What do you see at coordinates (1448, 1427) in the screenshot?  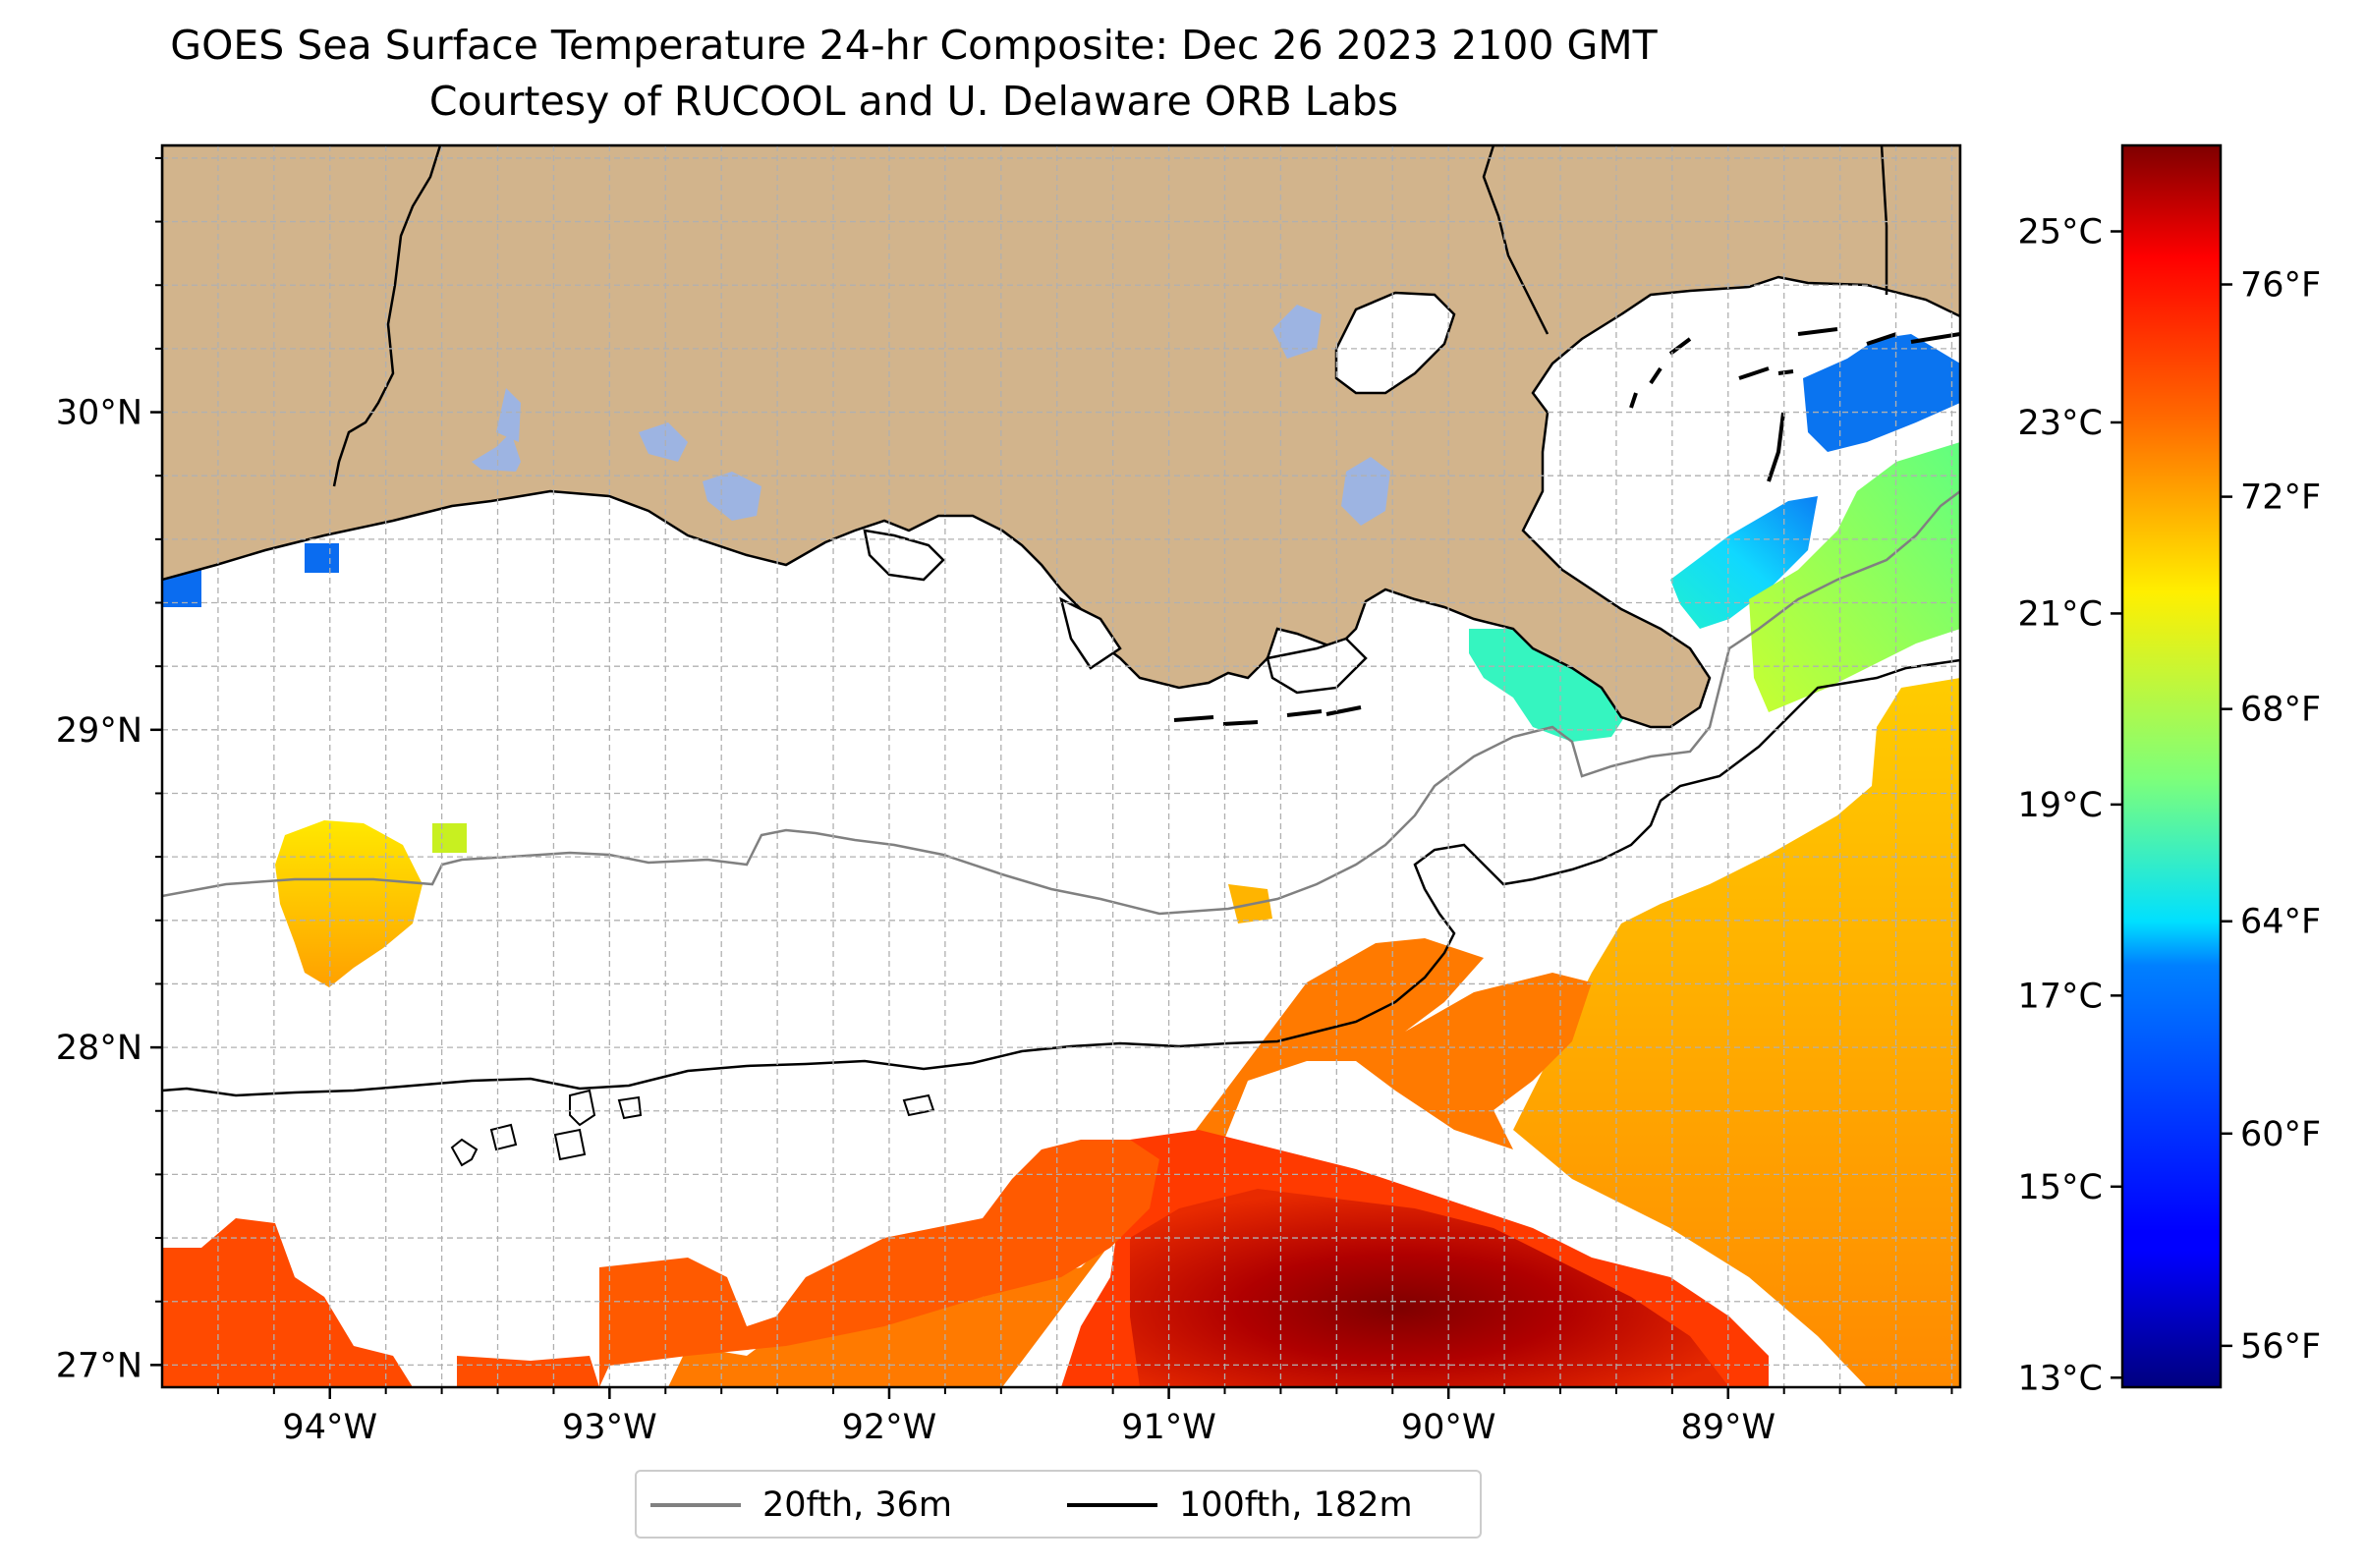 I see `lon-tick-label: 90°W` at bounding box center [1448, 1427].